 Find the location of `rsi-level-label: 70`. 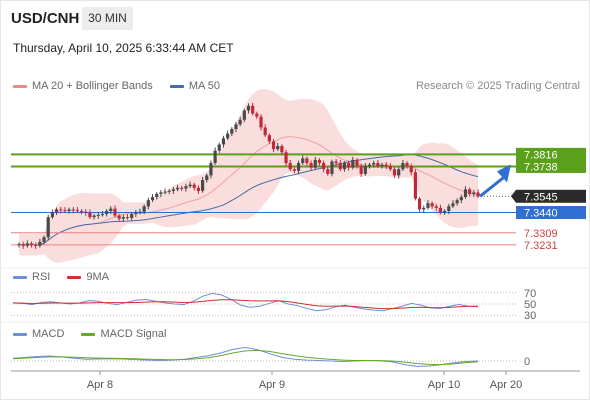

rsi-level-label: 70 is located at coordinates (530, 294).